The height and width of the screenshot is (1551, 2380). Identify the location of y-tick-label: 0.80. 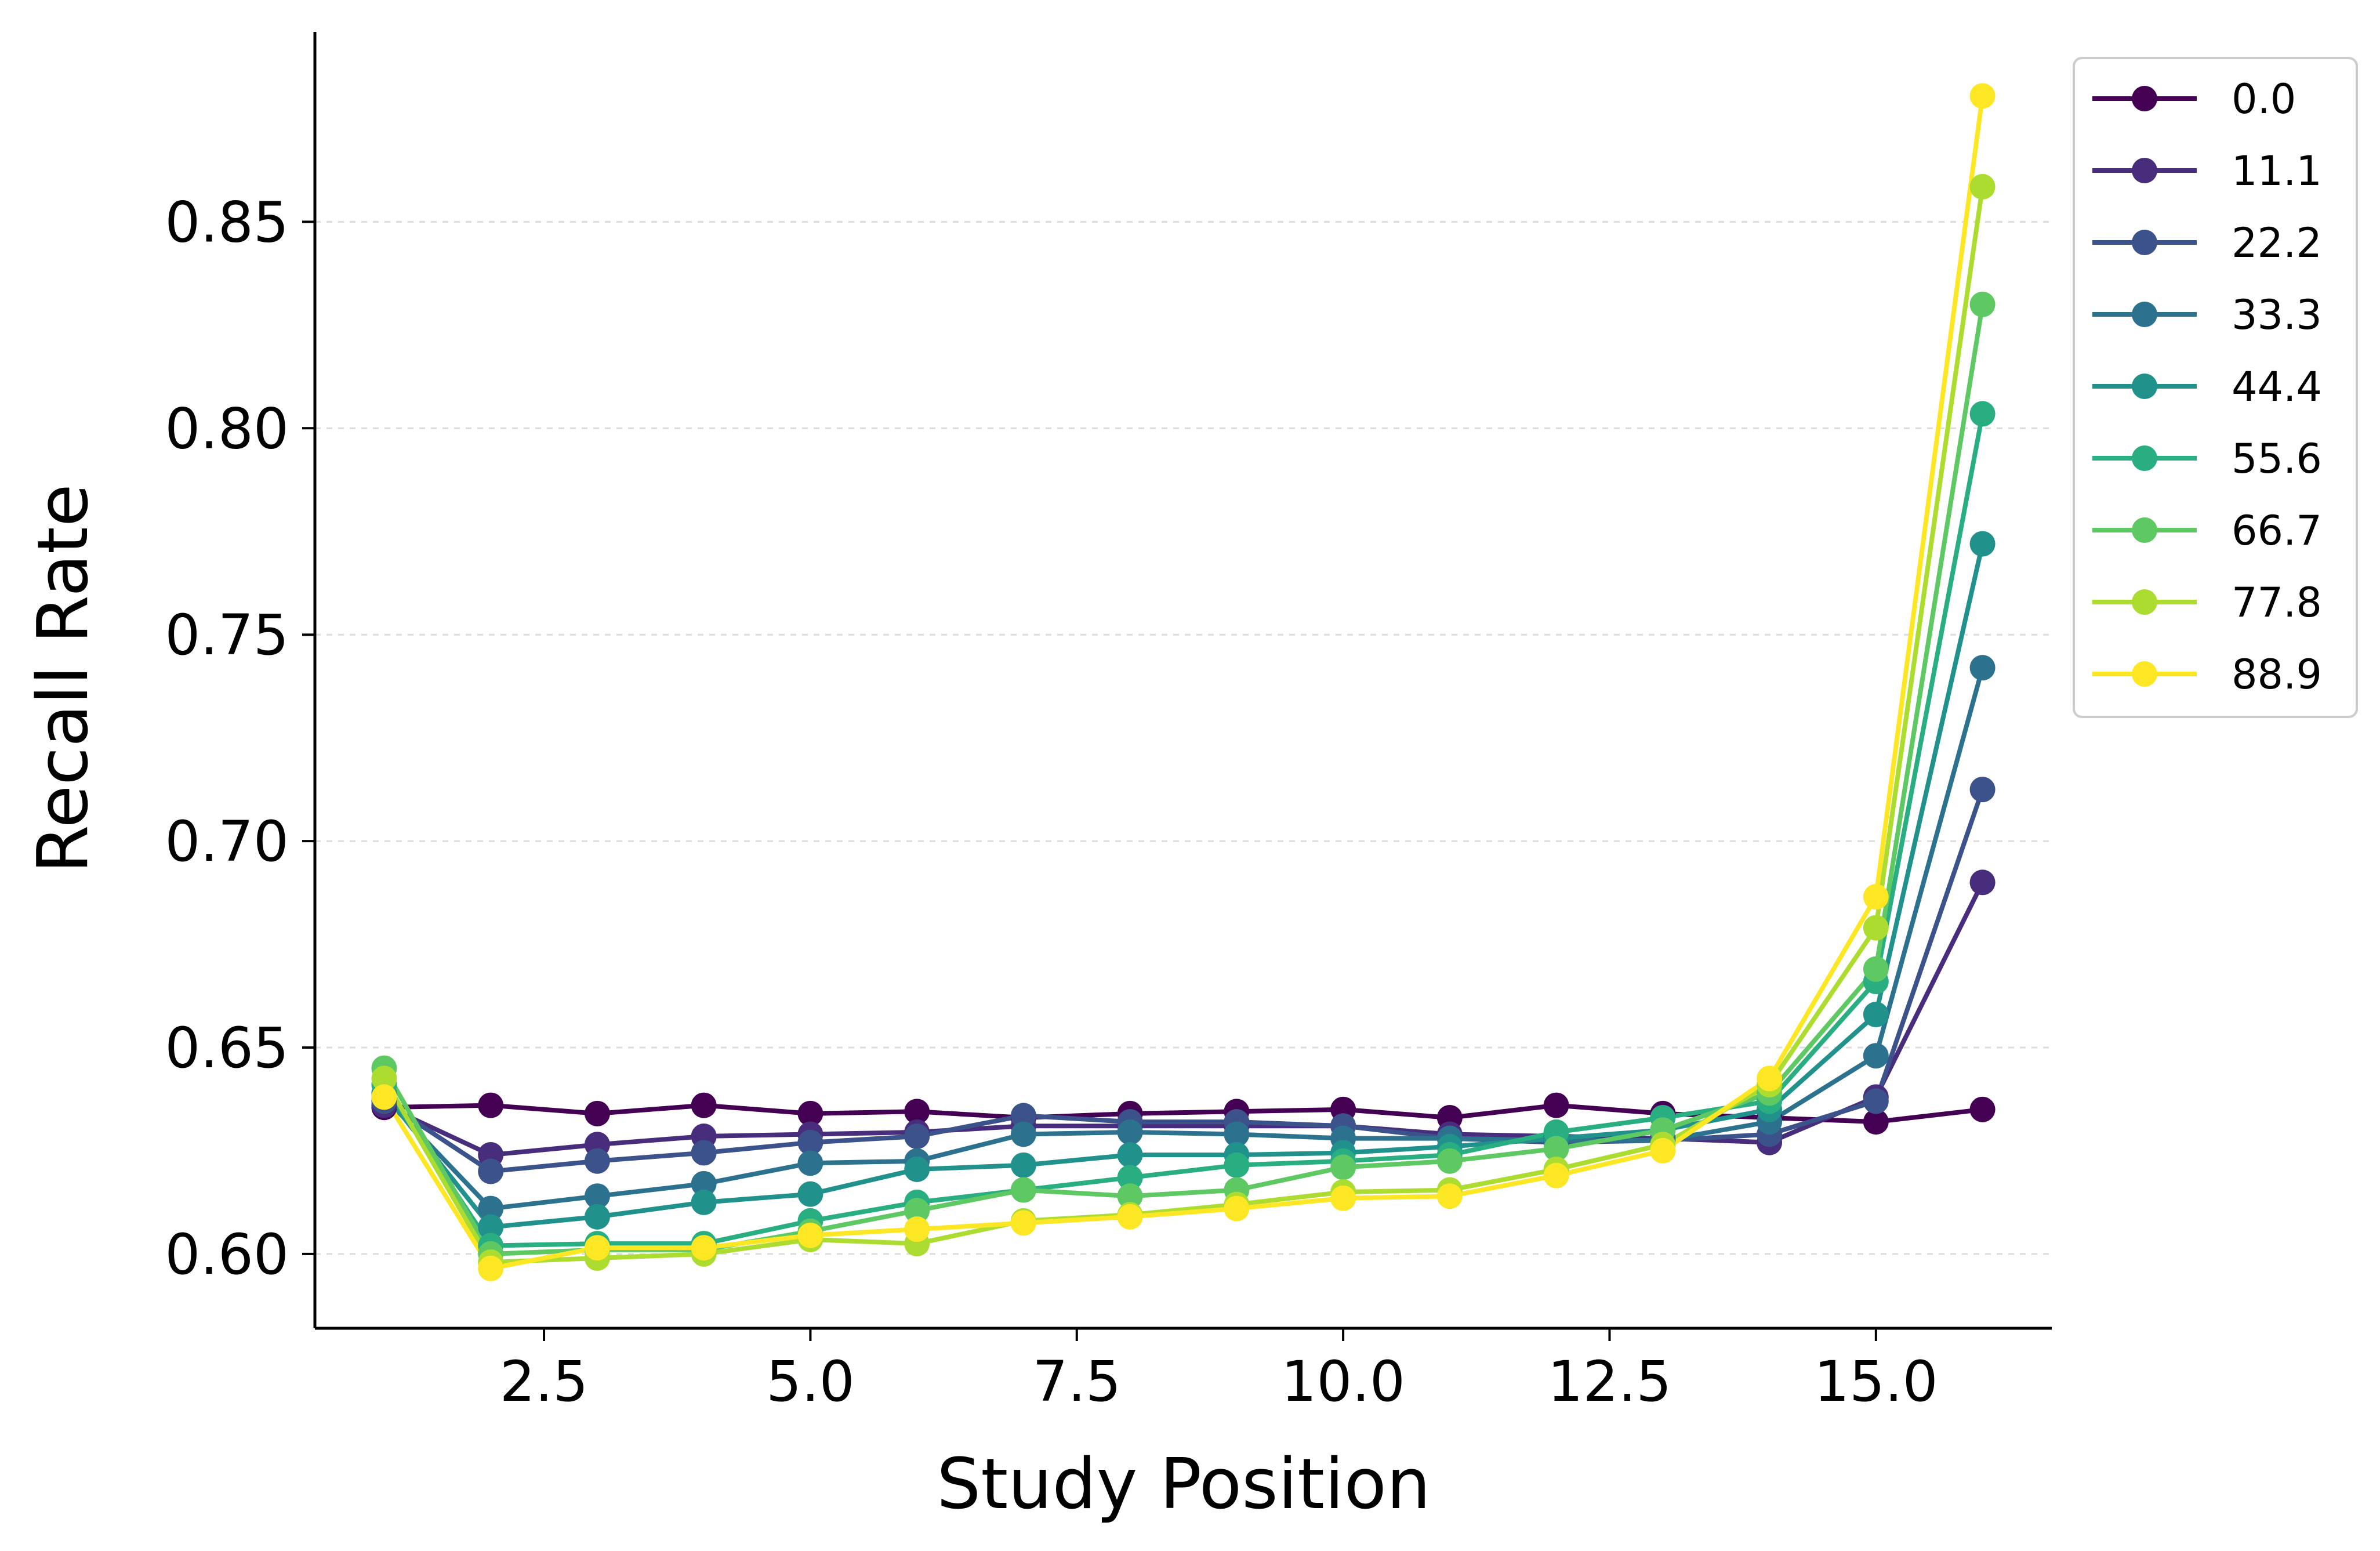
(227, 428).